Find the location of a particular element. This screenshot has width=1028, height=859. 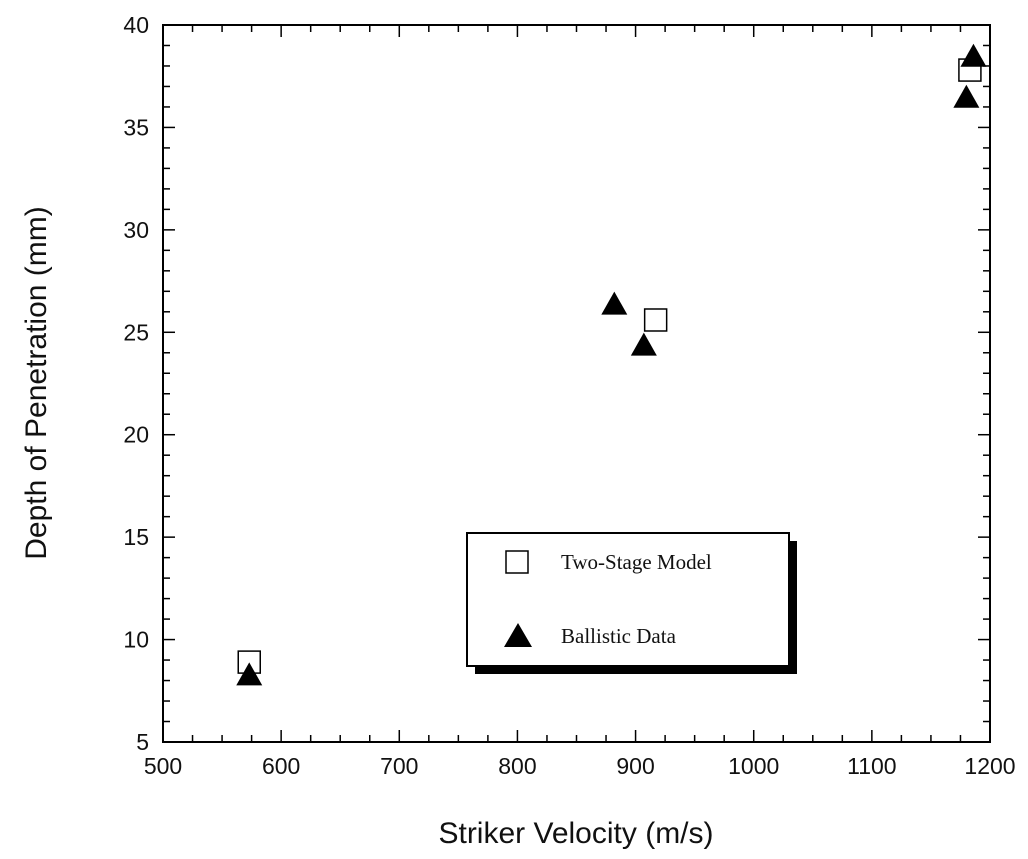

x-tick-label: 1100 is located at coordinates (871, 766).